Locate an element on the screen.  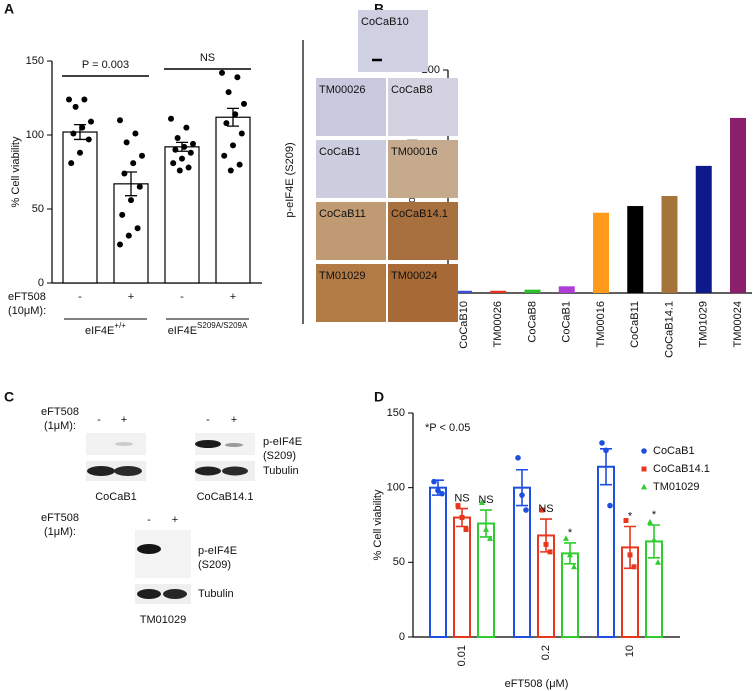
group-sup: S209A/S209A is located at coordinates (222, 325).